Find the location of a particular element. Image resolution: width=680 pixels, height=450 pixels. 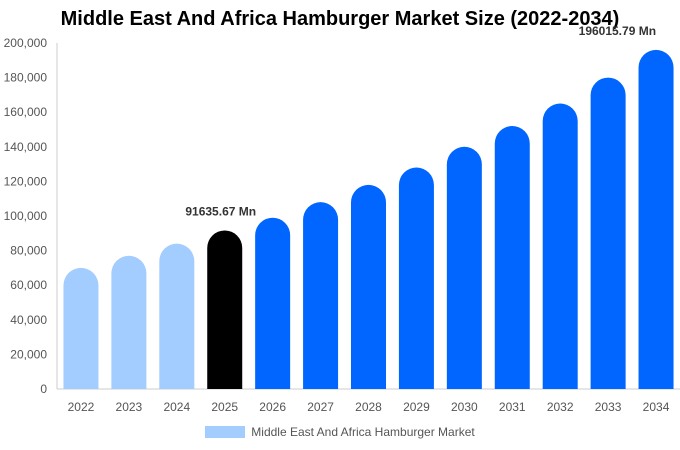

data-label-2025: 91635.67 Mn is located at coordinates (220, 211).